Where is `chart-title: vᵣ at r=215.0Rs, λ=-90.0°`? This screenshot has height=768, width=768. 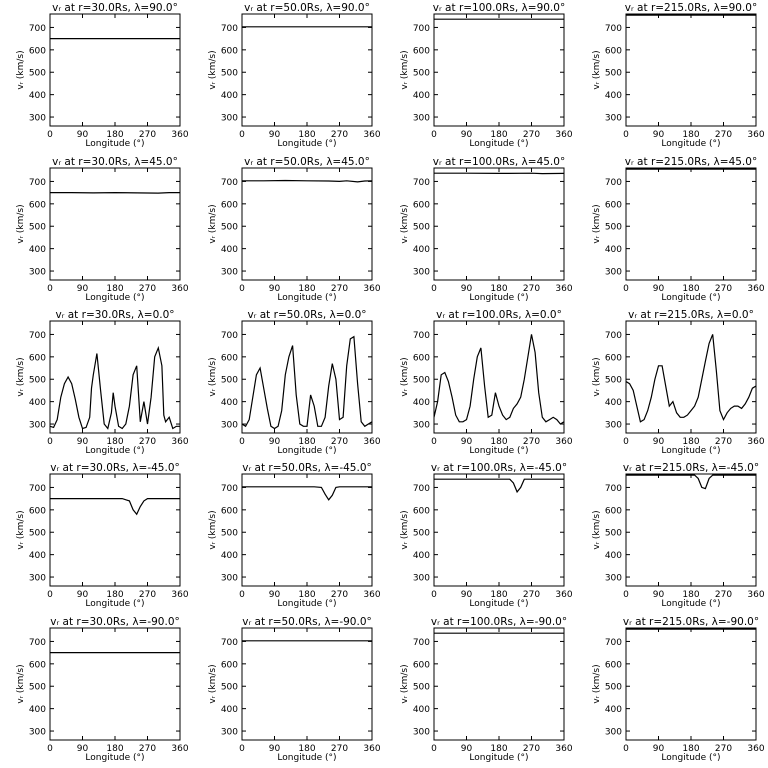 chart-title: vᵣ at r=215.0Rs, λ=-90.0° is located at coordinates (691, 622).